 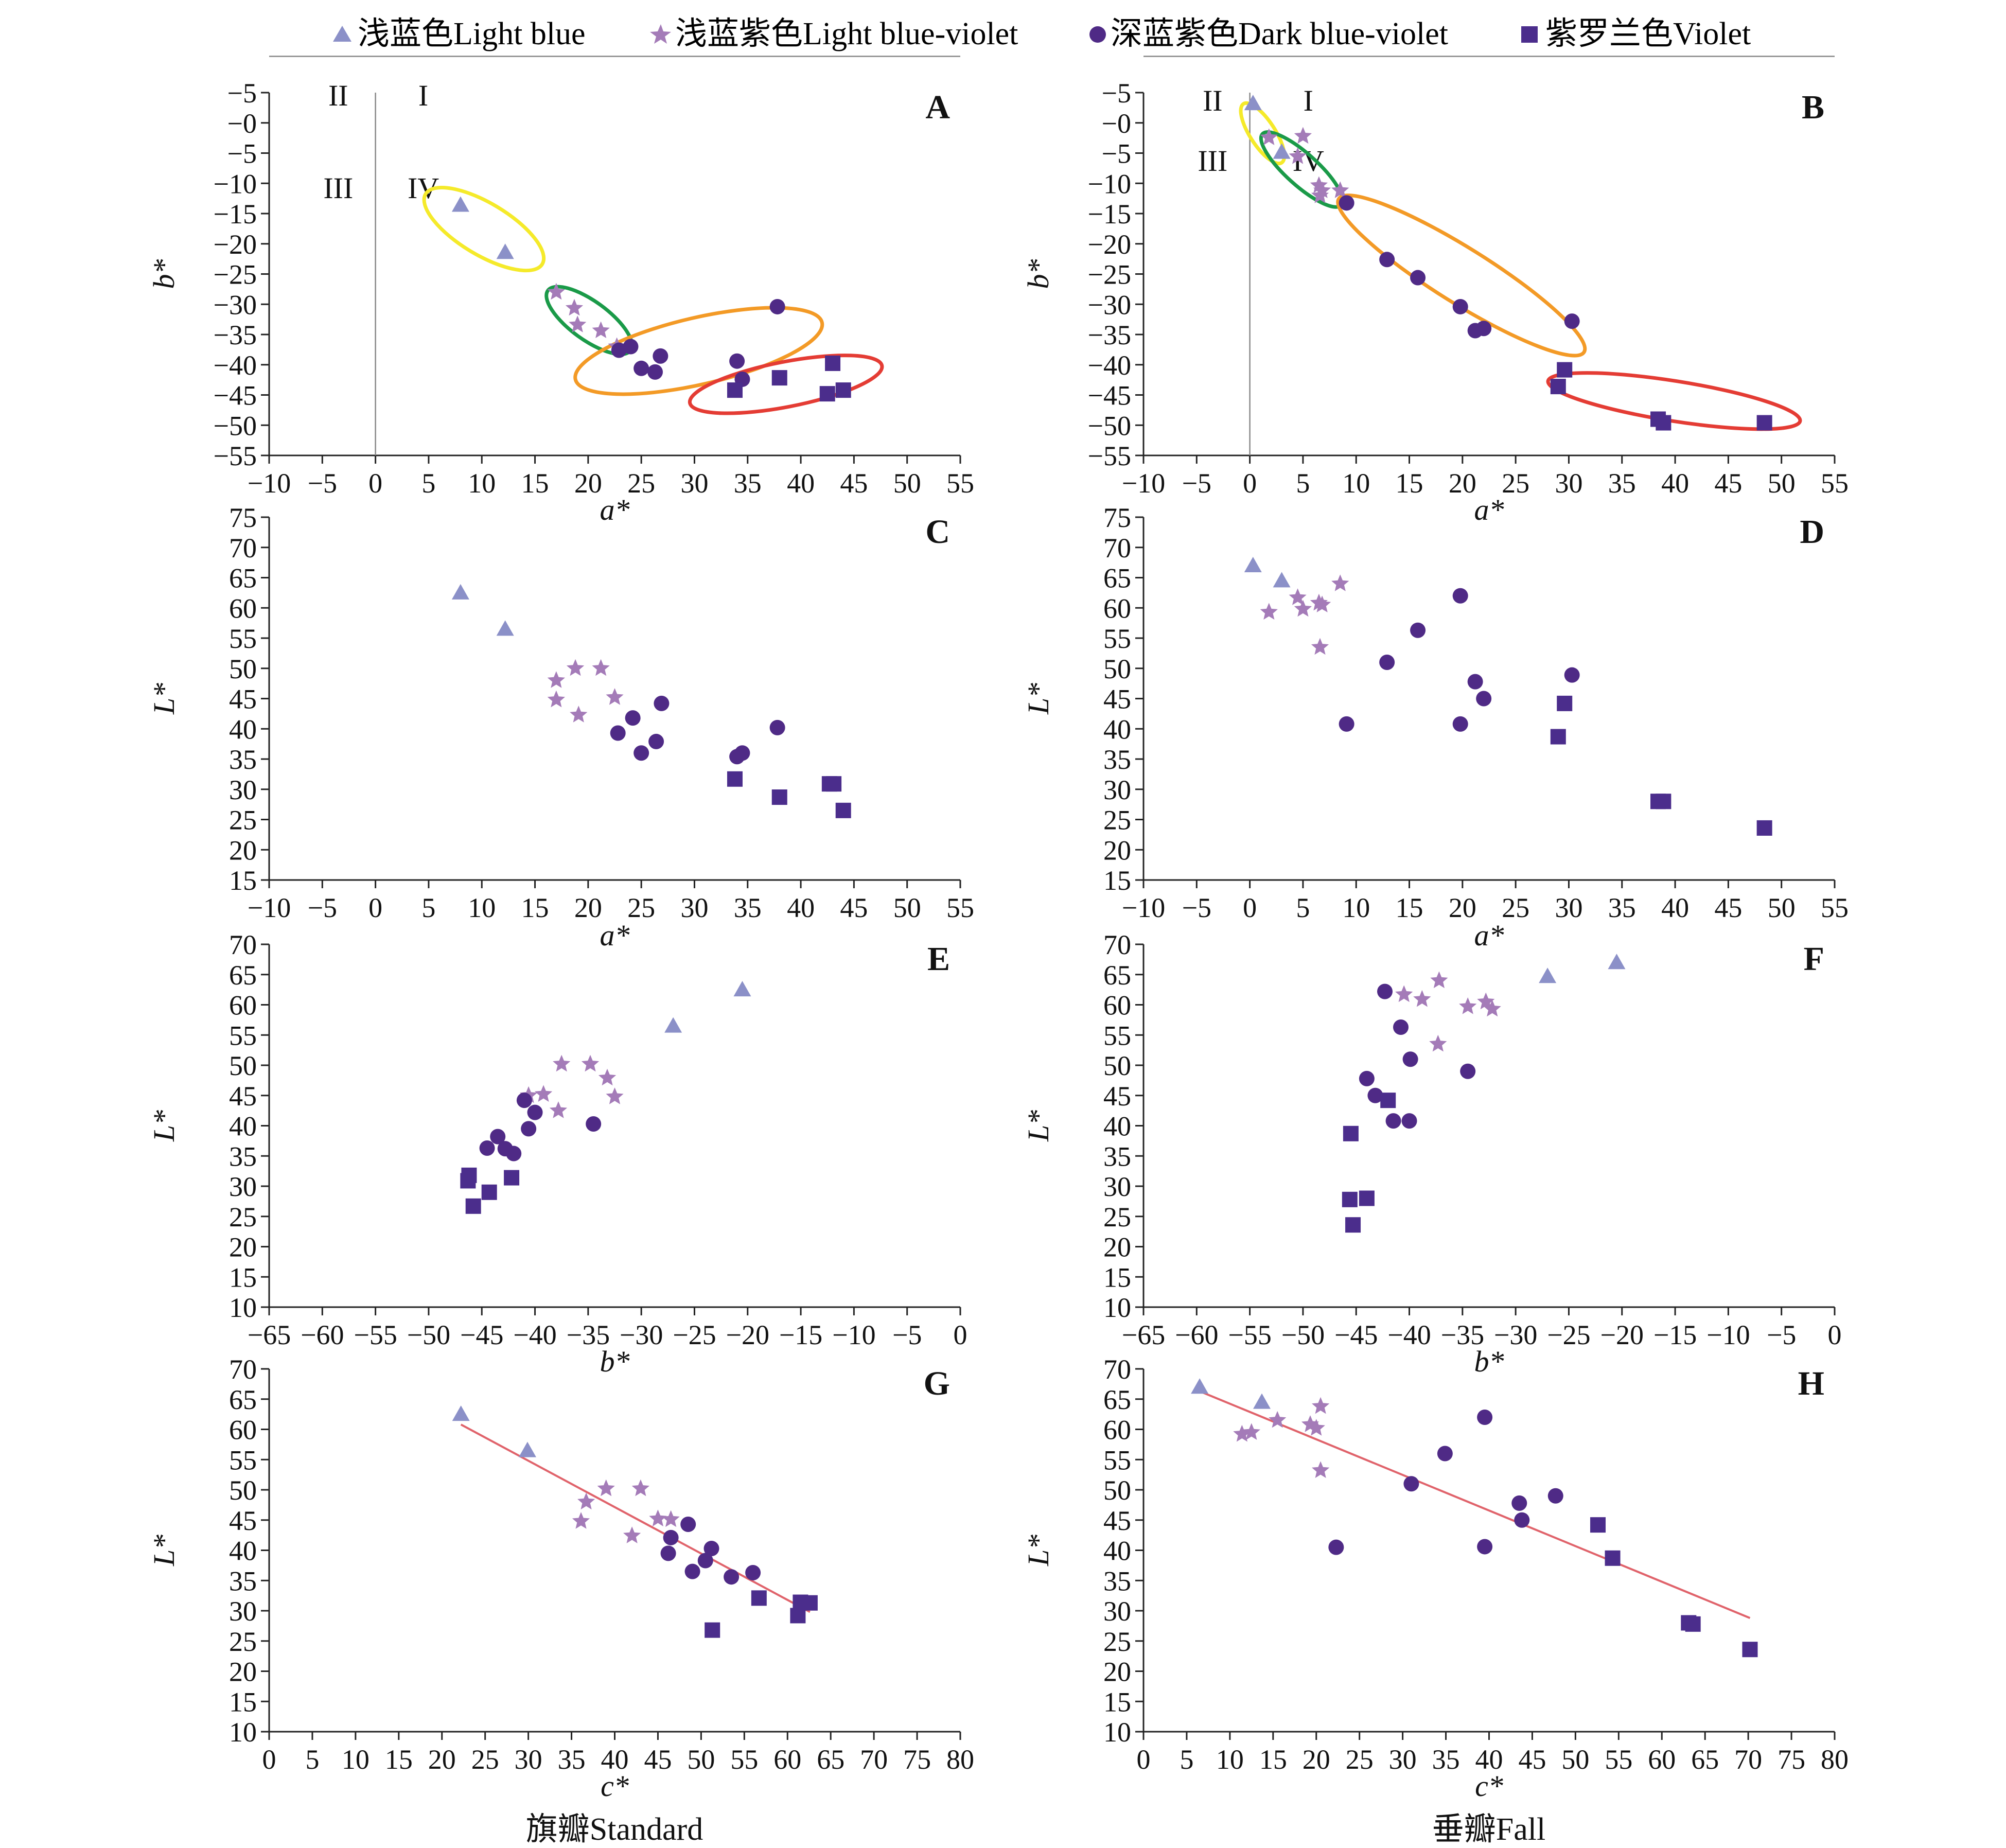 What do you see at coordinates (1489, 1361) in the screenshot?
I see `x-axis-label: b*` at bounding box center [1489, 1361].